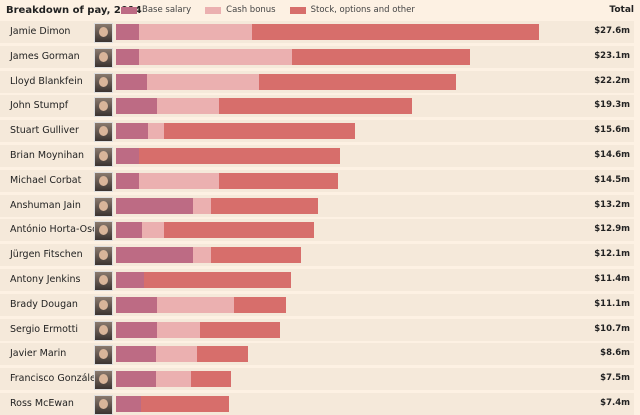 This screenshot has height=415, width=640. I want to click on legend-label: Cash bonus, so click(251, 10).